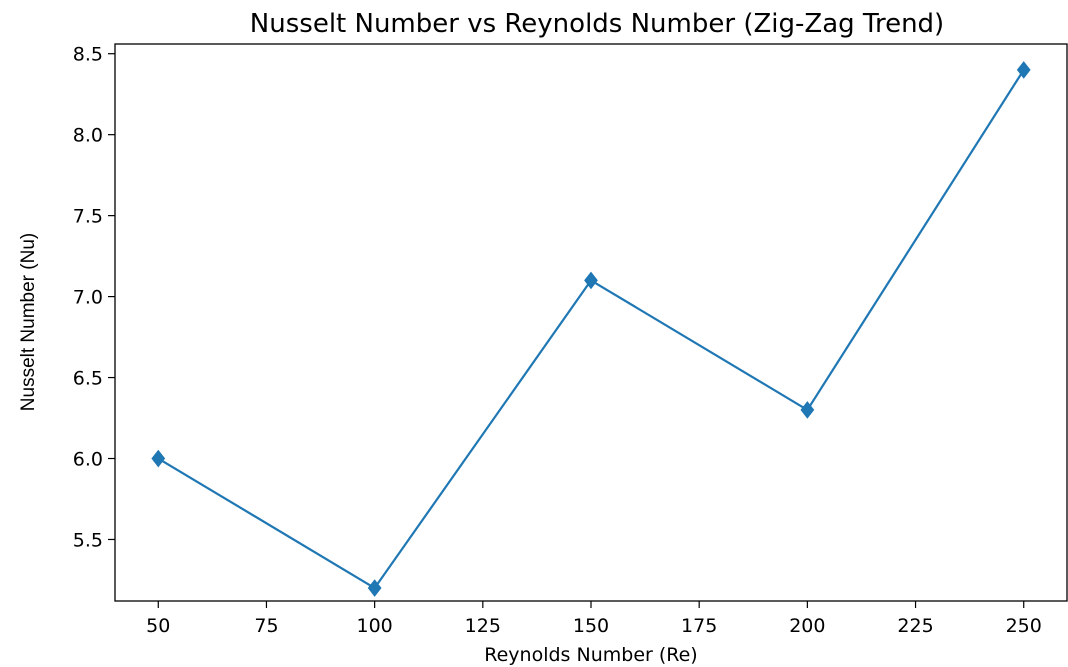 Image resolution: width=1068 pixels, height=667 pixels. What do you see at coordinates (88, 379) in the screenshot?
I see `y-tick-label: 6.5` at bounding box center [88, 379].